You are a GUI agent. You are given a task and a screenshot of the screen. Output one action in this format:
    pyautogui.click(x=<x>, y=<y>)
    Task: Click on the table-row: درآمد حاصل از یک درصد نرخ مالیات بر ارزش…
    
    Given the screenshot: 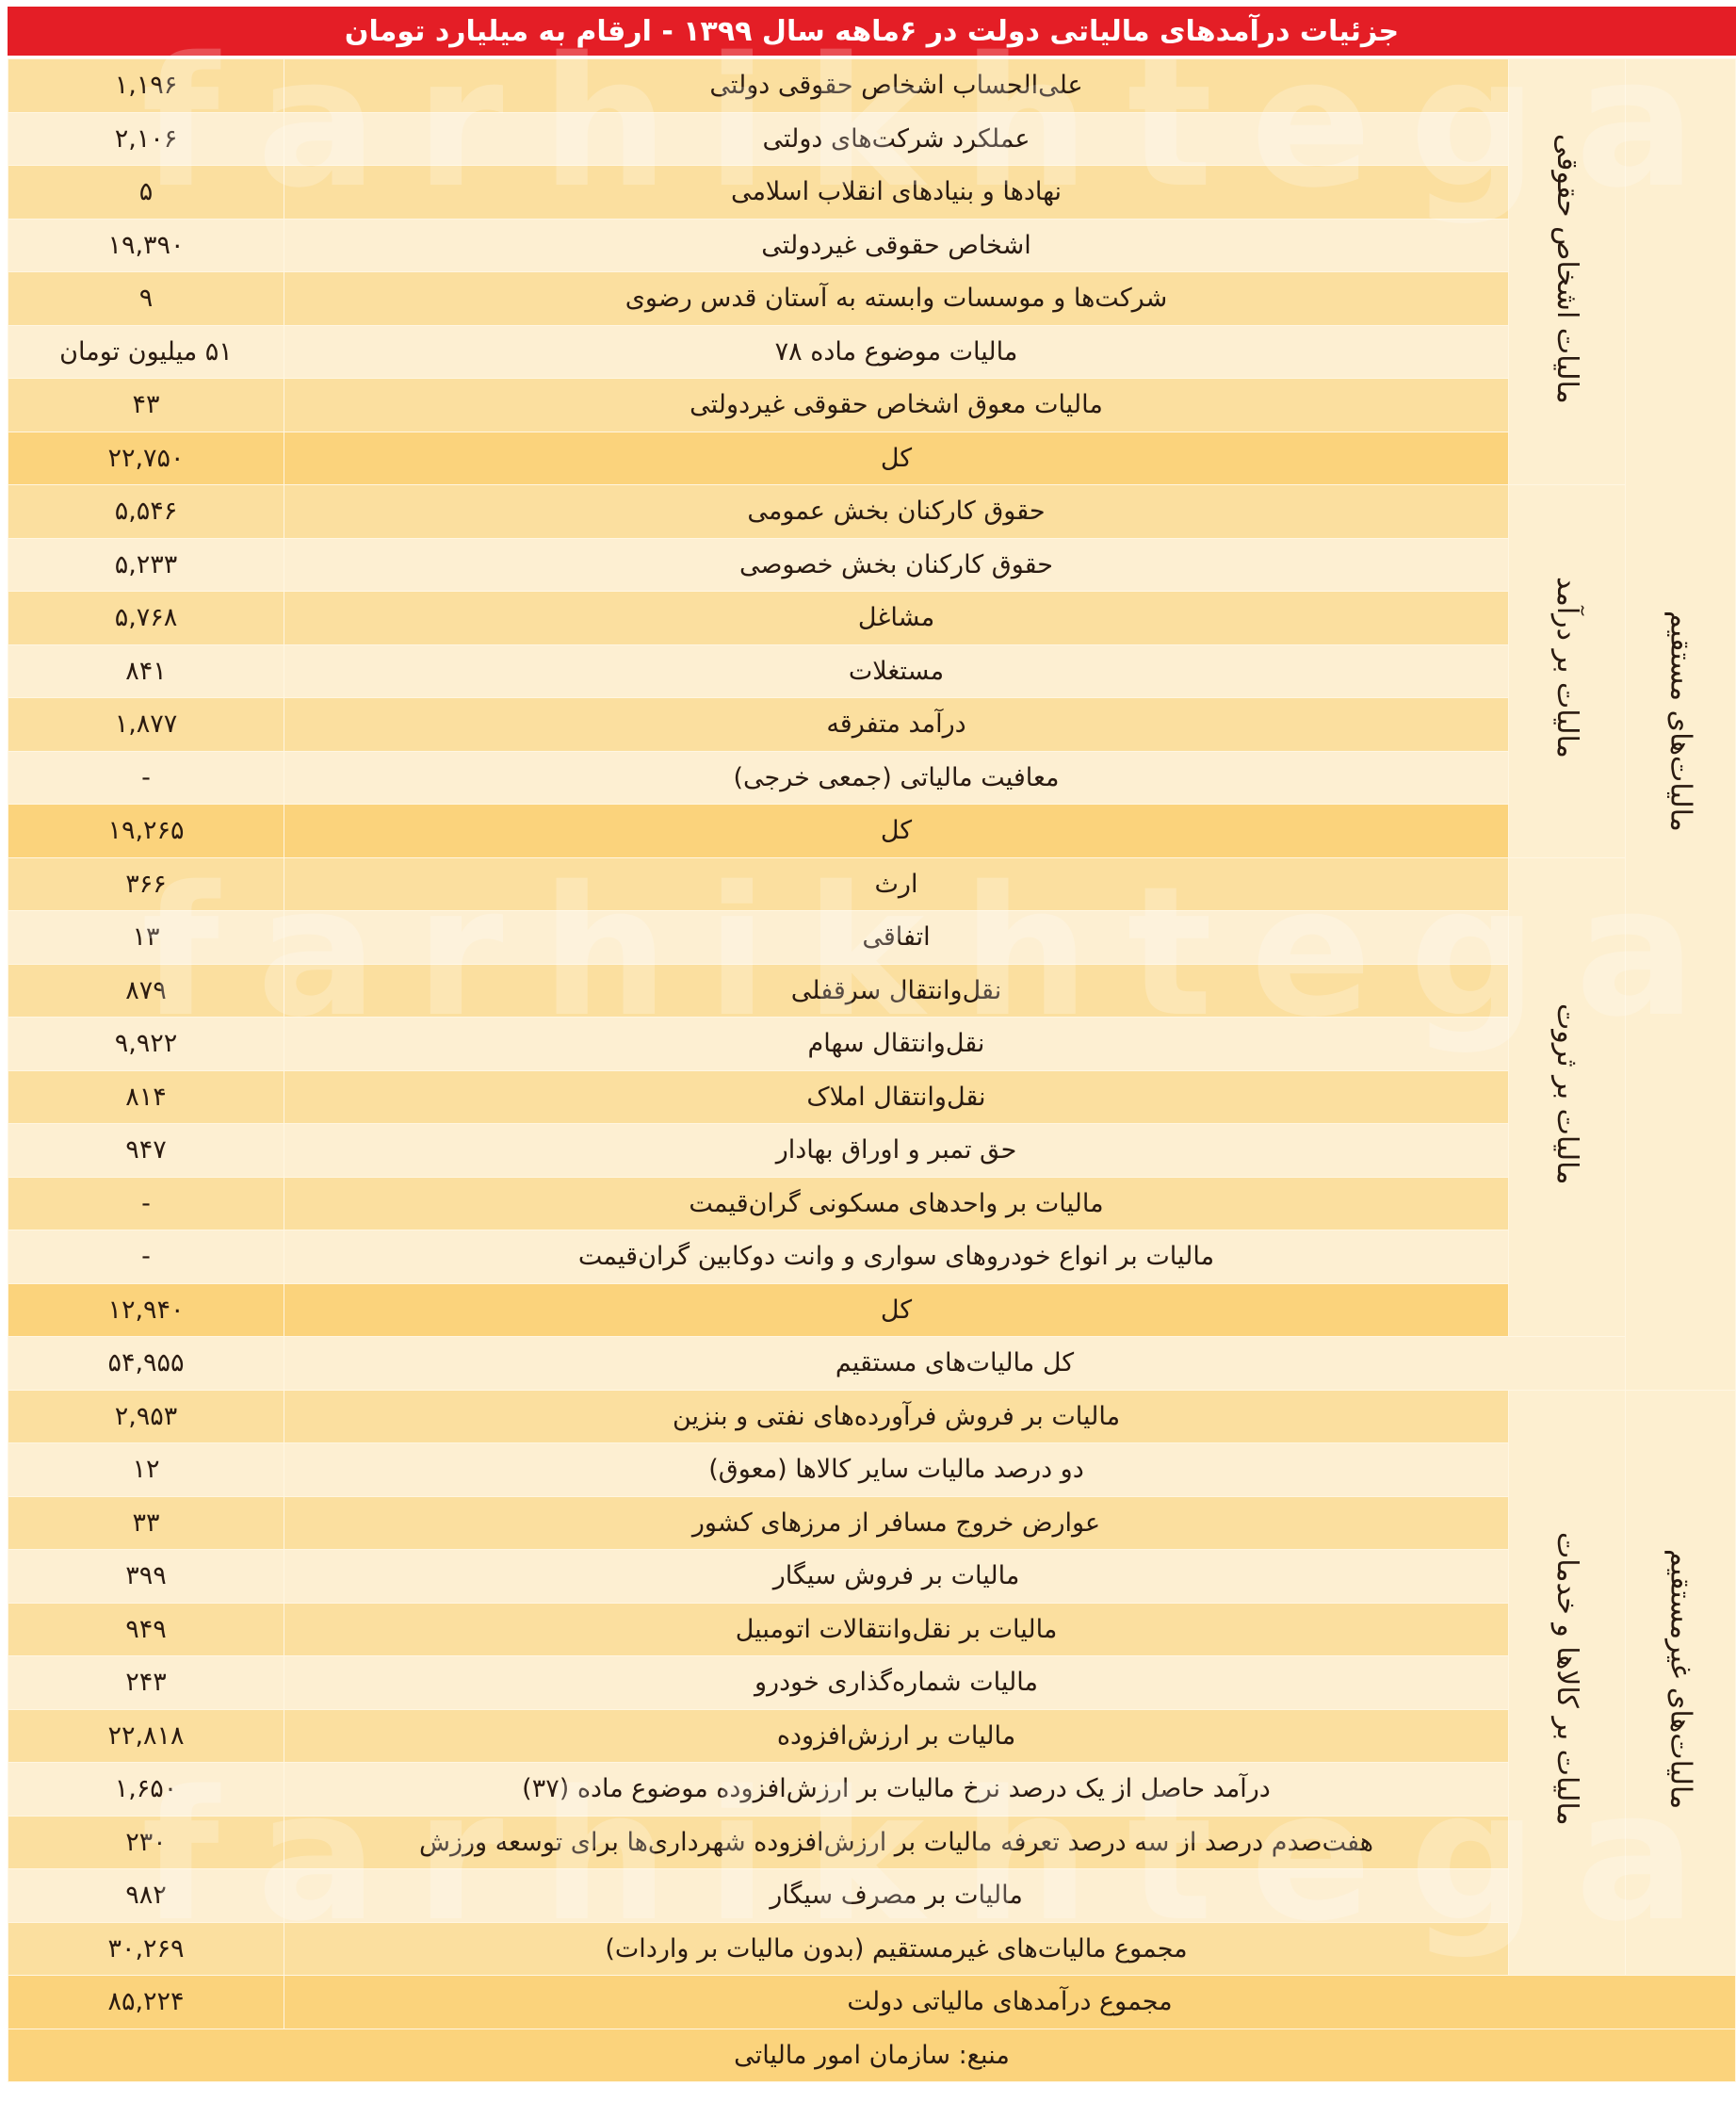 What is the action you would take?
    pyautogui.click(x=872, y=1789)
    